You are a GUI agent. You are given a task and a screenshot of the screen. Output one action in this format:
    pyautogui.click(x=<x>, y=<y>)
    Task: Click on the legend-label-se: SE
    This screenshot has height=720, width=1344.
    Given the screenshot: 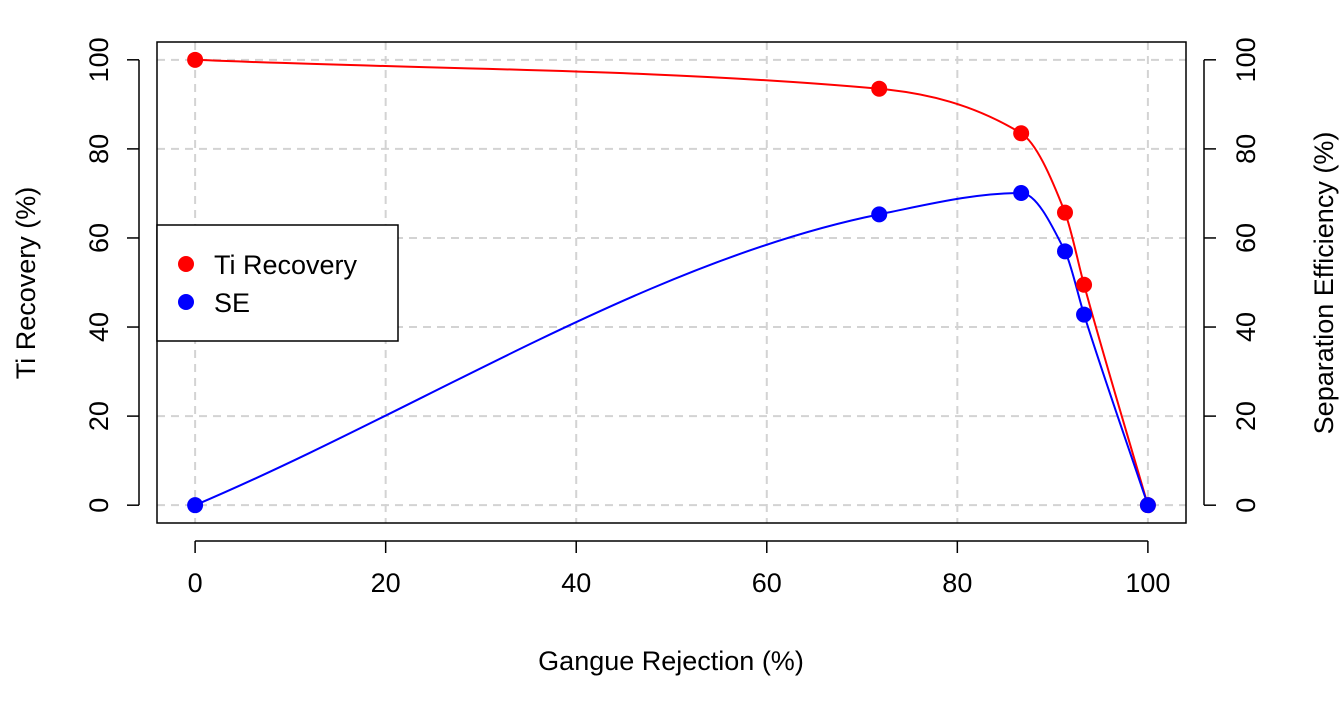 What is the action you would take?
    pyautogui.click(x=232, y=303)
    